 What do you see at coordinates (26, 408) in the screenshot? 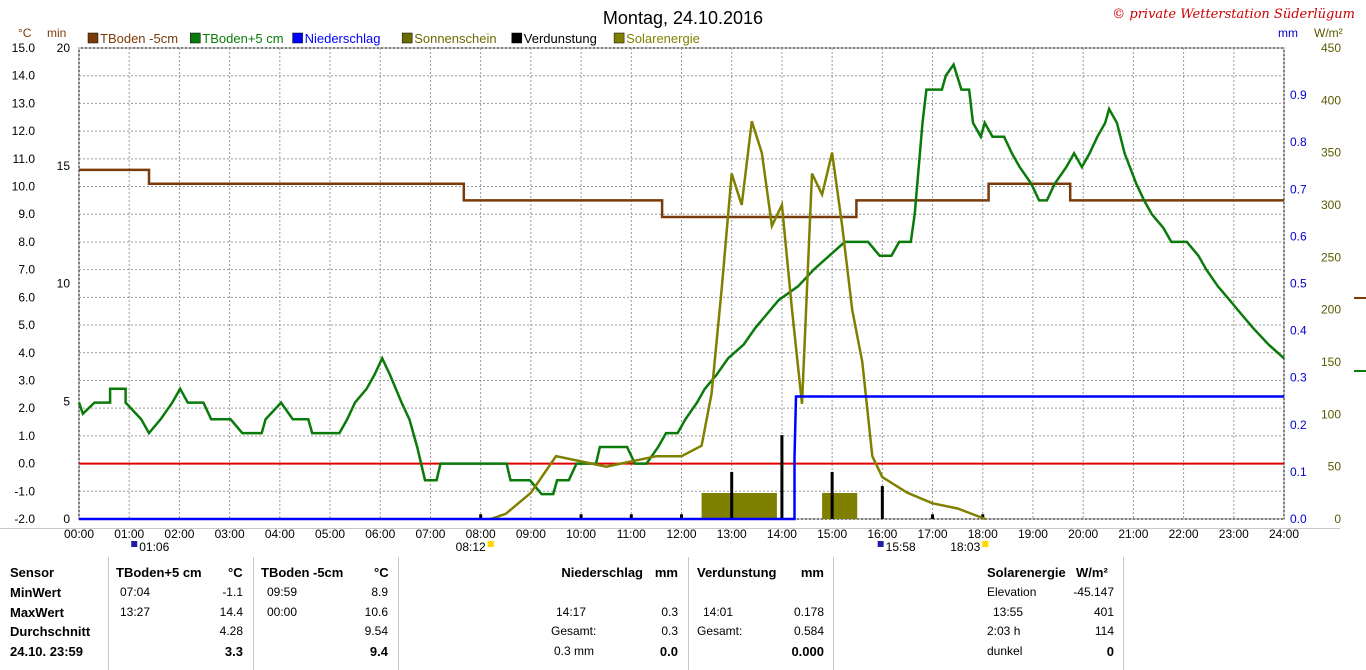
I see `y-tick-temp: 2.0` at bounding box center [26, 408].